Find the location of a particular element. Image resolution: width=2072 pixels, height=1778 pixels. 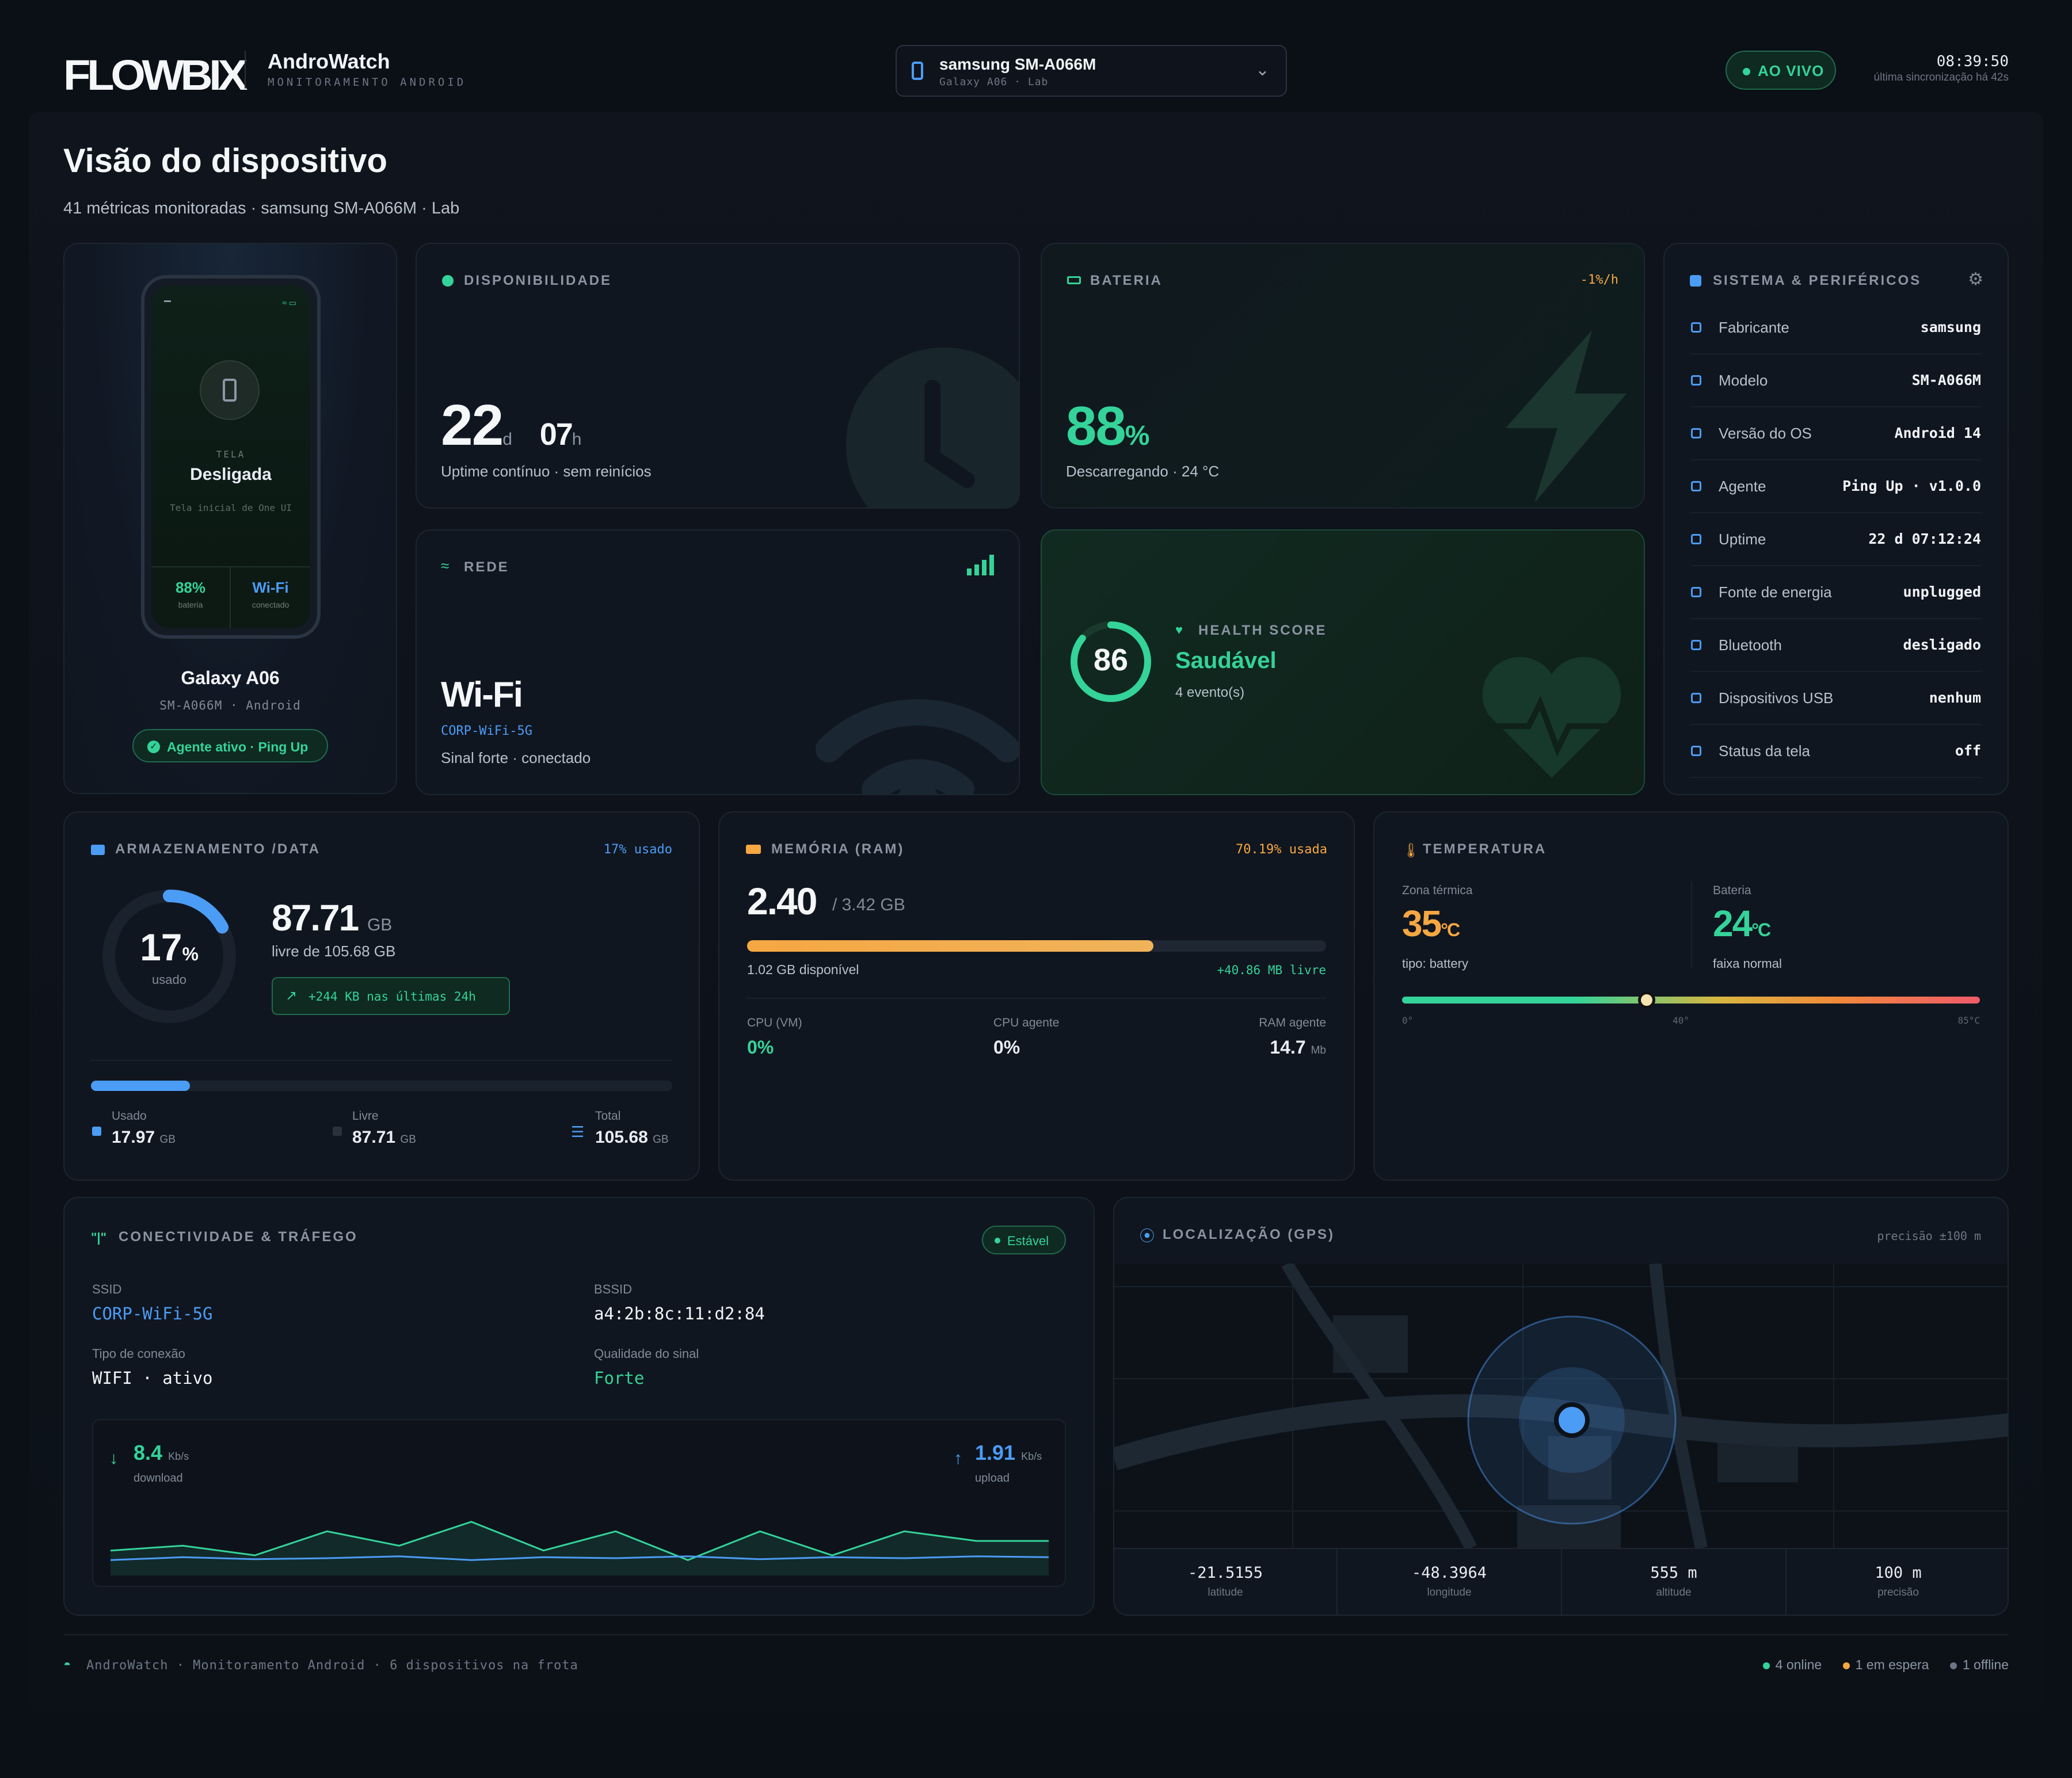

cpu-agent-label: CPU agente is located at coordinates (1027, 1023).